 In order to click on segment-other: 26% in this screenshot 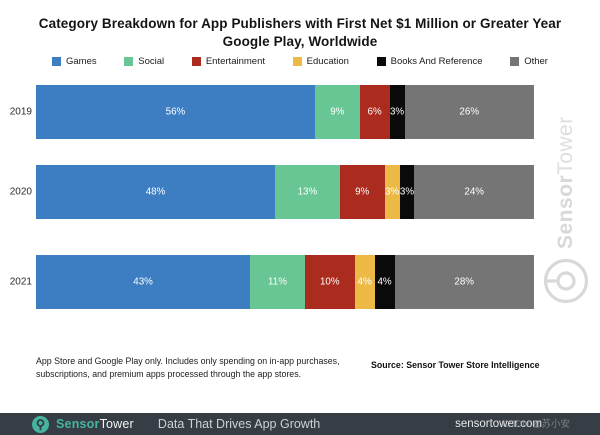, I will do `click(469, 112)`.